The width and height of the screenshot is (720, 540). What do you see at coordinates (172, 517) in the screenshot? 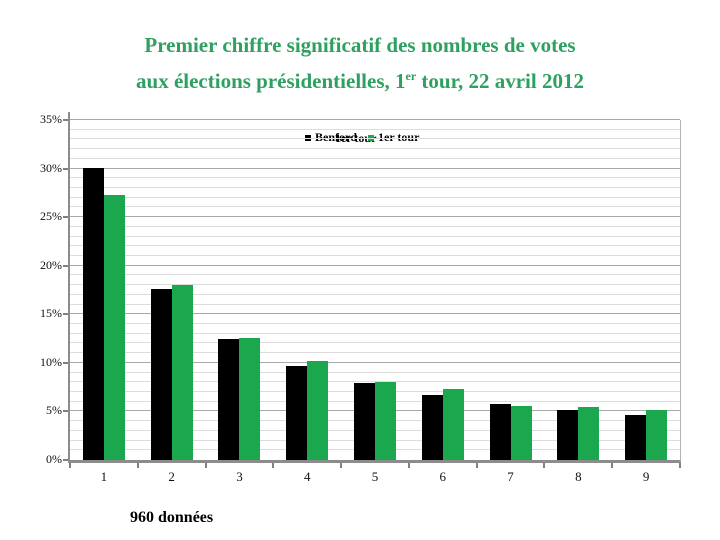
I see `footer-note: 960 données` at bounding box center [172, 517].